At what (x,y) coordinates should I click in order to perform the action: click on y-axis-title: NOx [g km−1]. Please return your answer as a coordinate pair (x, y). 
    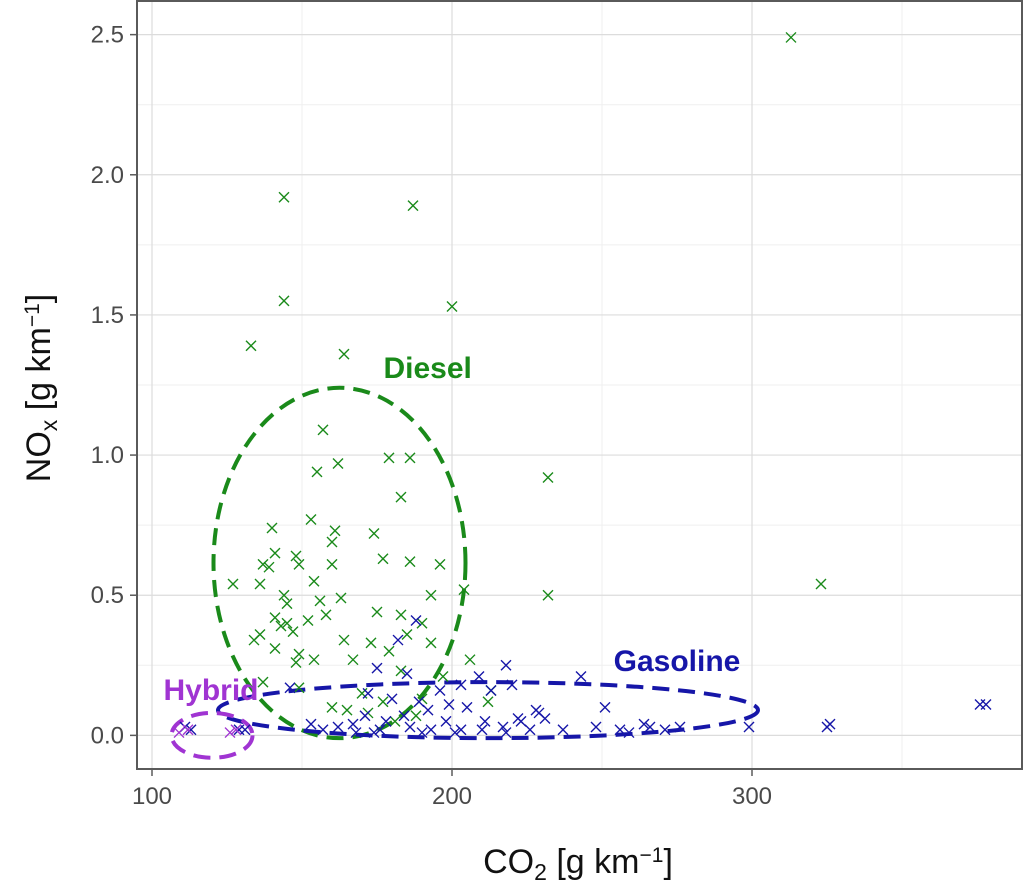
    Looking at the image, I should click on (41, 388).